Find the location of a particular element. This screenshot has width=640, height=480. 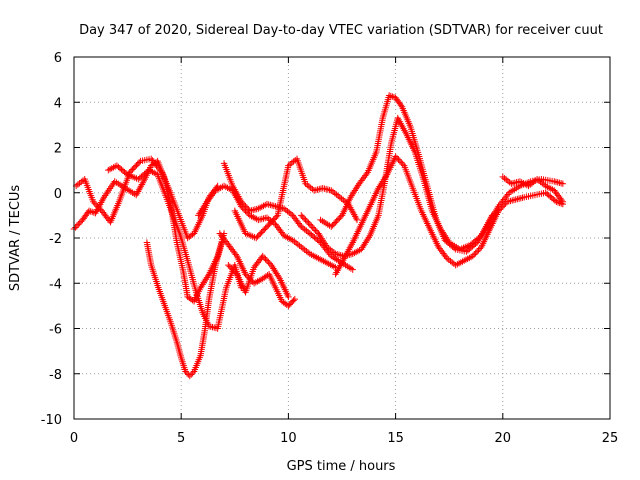

x-tick-label: 20 is located at coordinates (503, 438).